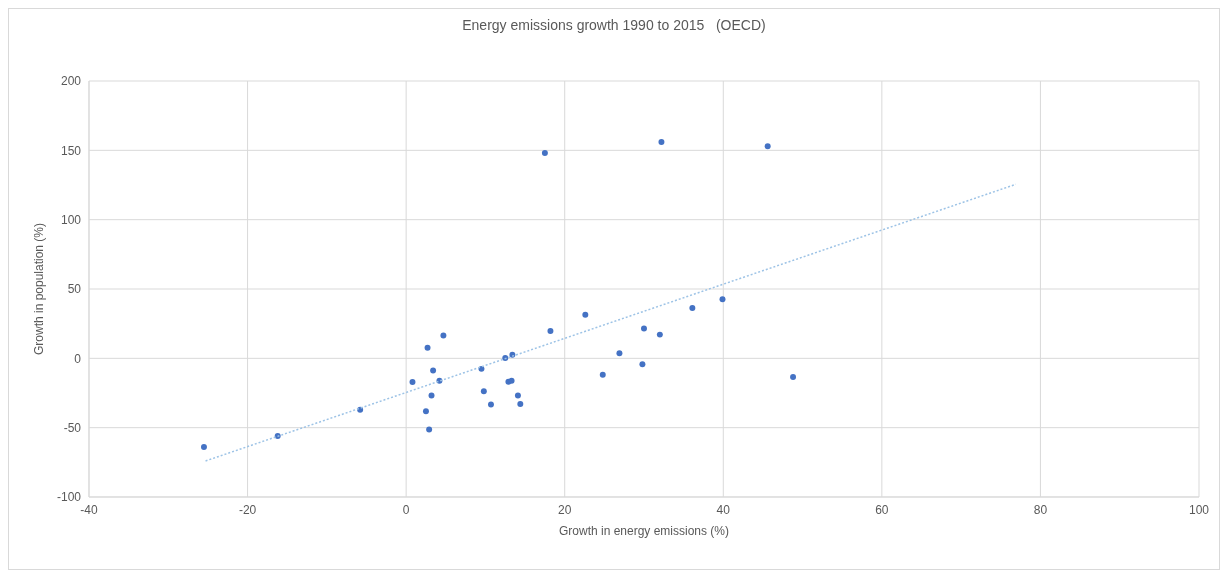  I want to click on x-tick-label: 100, so click(1199, 509).